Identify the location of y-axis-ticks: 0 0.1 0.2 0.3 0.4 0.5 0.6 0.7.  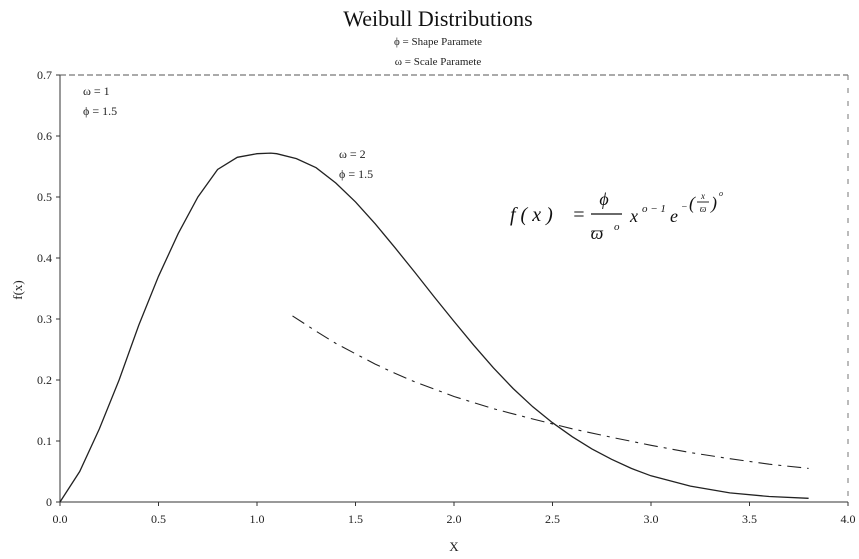
(48, 288).